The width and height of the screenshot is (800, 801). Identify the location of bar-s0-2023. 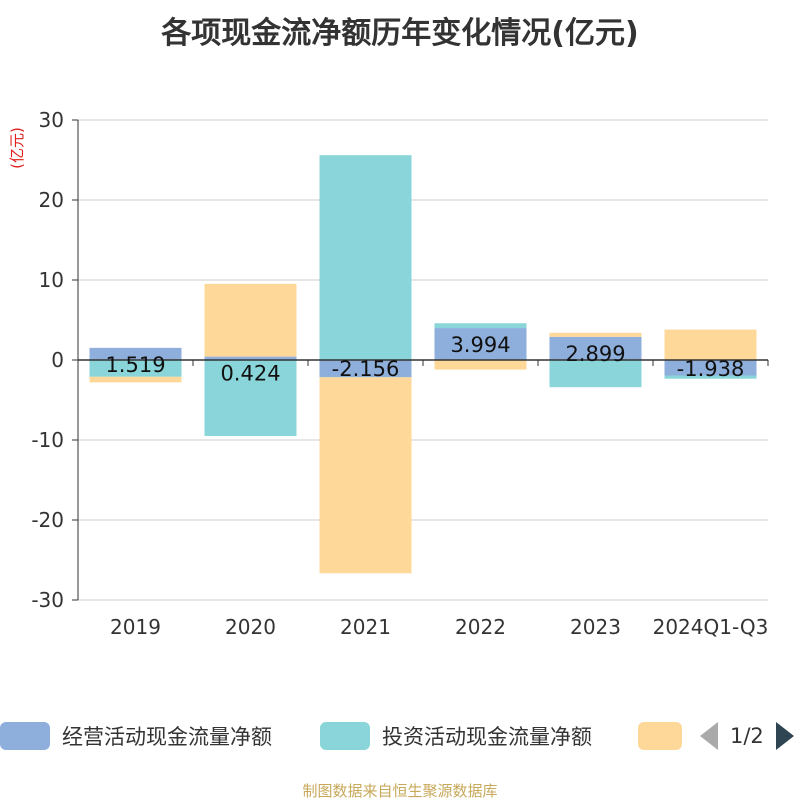
(595, 348).